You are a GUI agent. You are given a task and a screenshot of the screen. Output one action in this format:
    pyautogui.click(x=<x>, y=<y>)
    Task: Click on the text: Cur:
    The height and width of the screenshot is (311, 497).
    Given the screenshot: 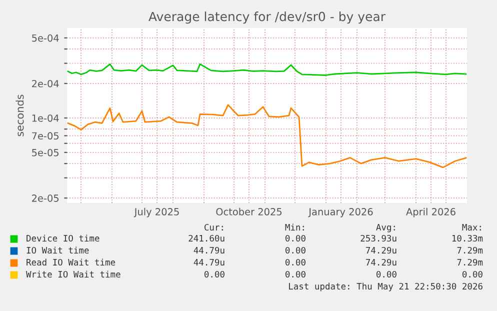 What is the action you would take?
    pyautogui.click(x=213, y=227)
    